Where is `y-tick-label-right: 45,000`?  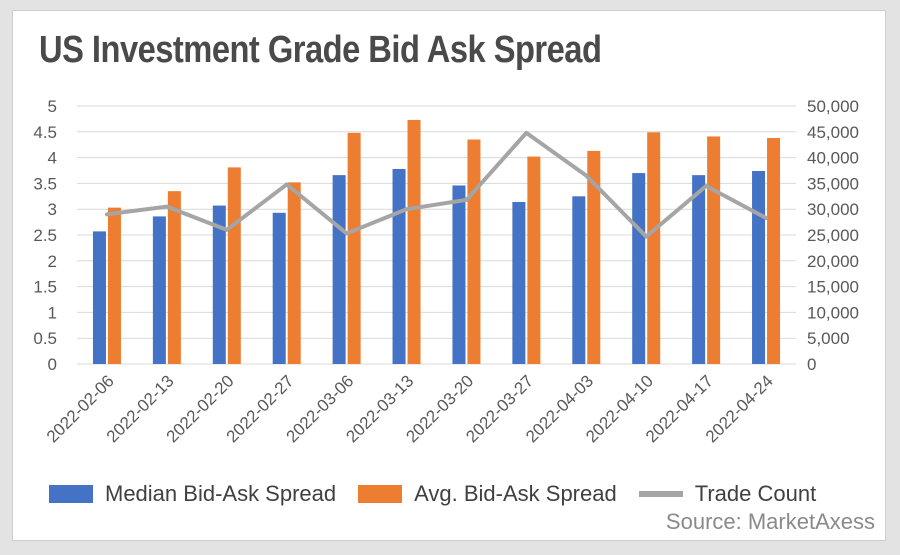 y-tick-label-right: 45,000 is located at coordinates (833, 132).